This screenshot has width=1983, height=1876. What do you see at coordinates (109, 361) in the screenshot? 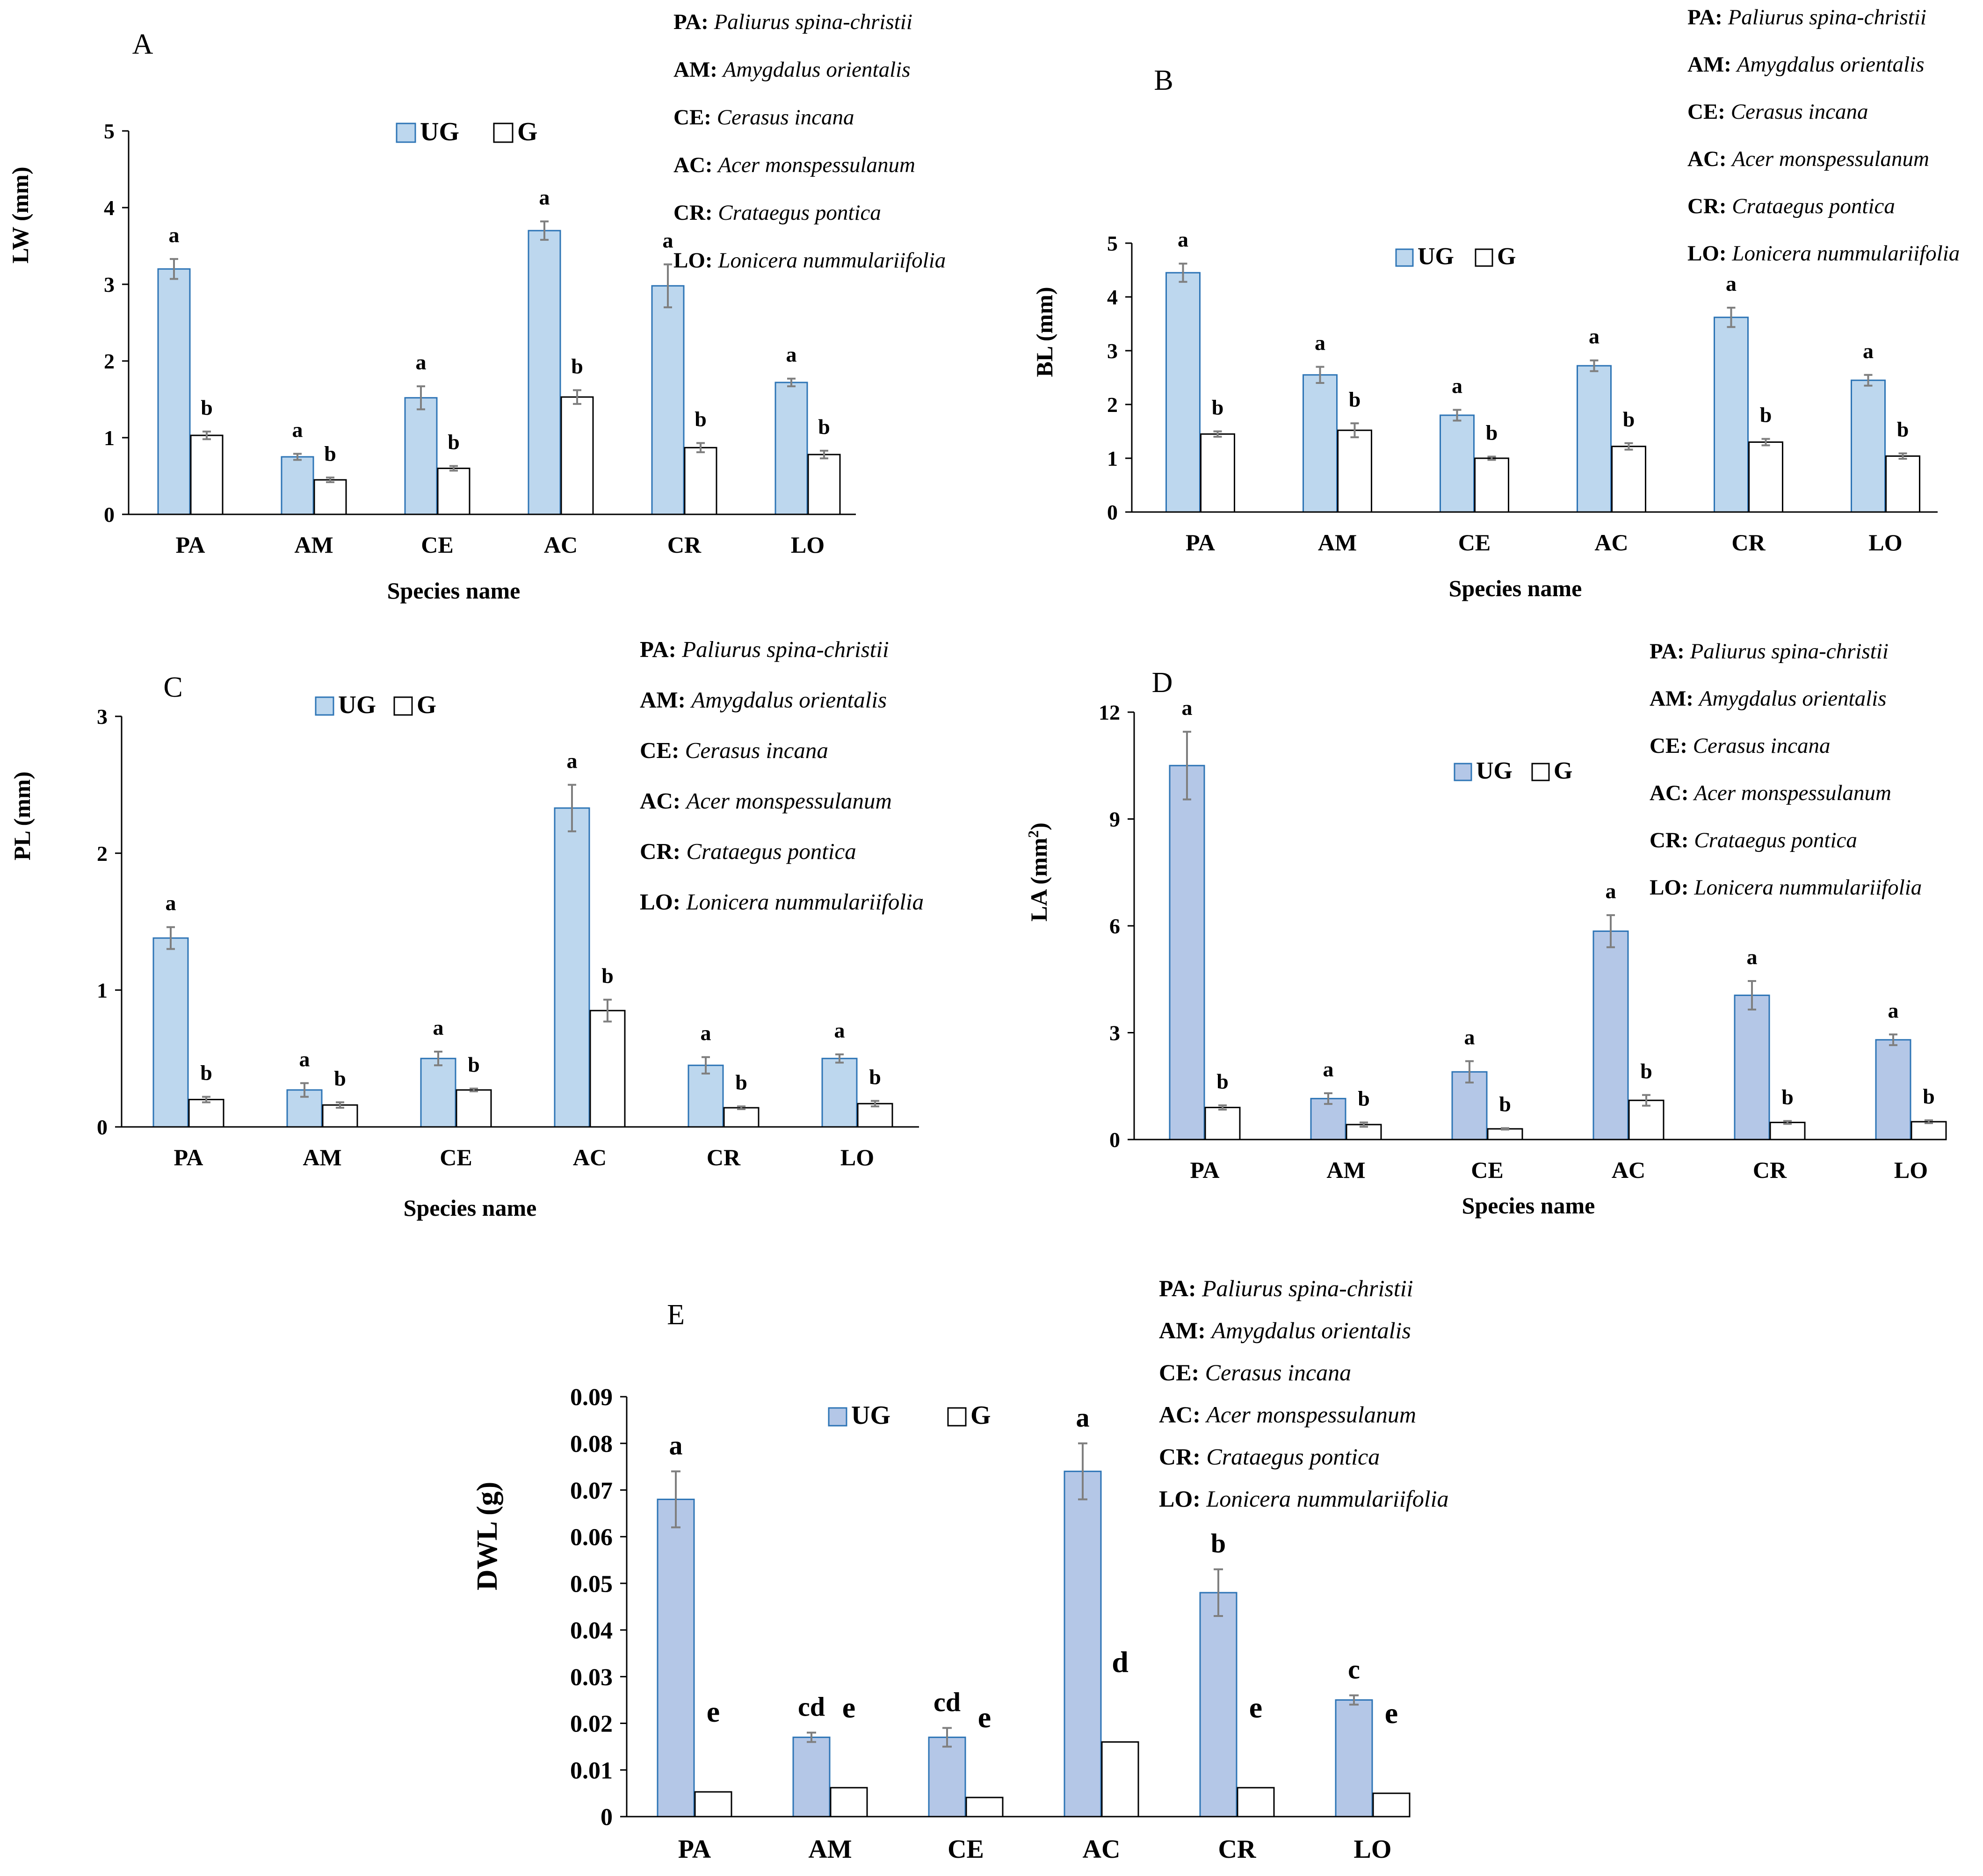
I see `y-tick-label: 2` at bounding box center [109, 361].